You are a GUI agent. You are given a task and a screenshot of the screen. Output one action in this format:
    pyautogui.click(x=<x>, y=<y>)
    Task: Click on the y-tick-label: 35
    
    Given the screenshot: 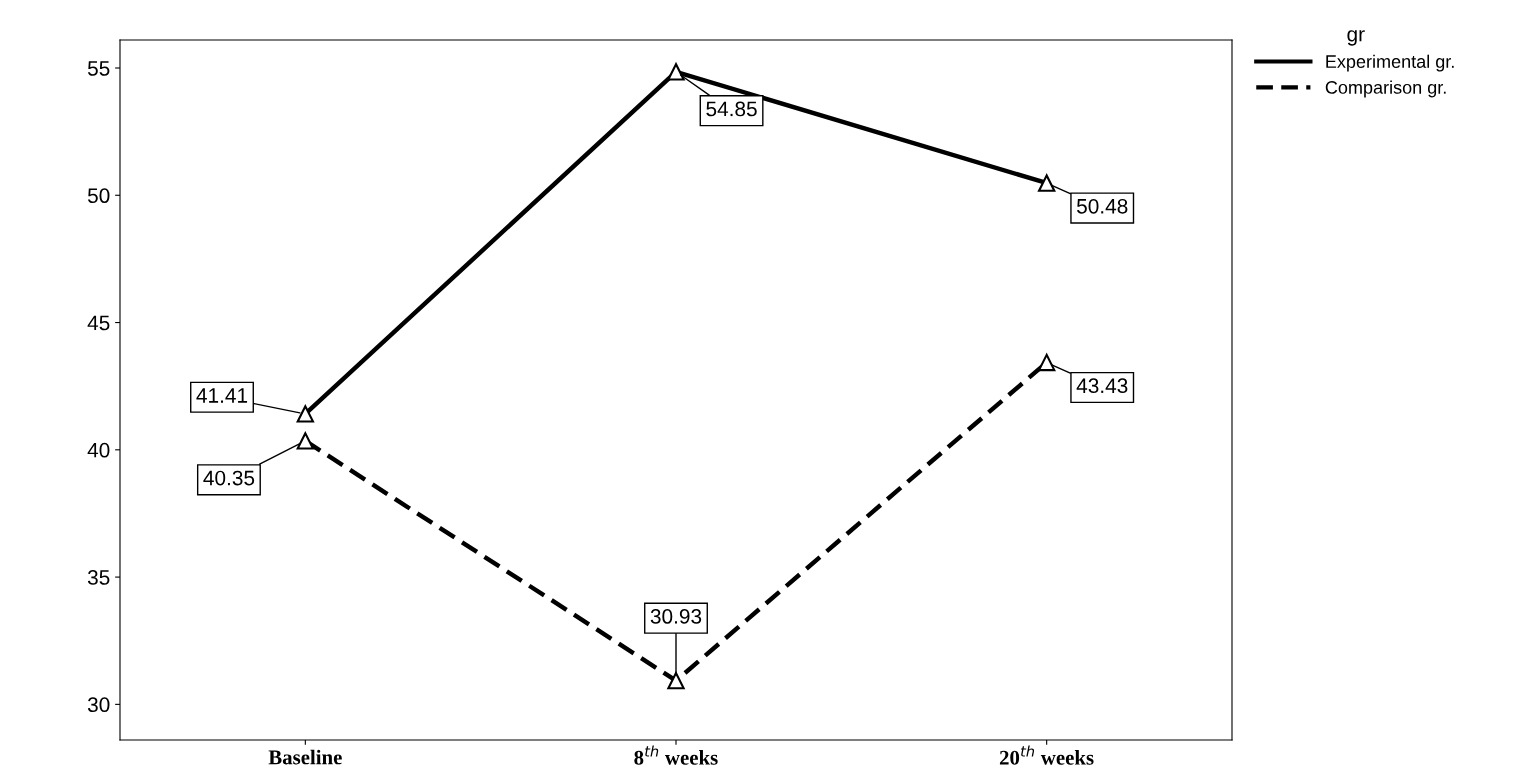 What is the action you would take?
    pyautogui.click(x=98, y=577)
    